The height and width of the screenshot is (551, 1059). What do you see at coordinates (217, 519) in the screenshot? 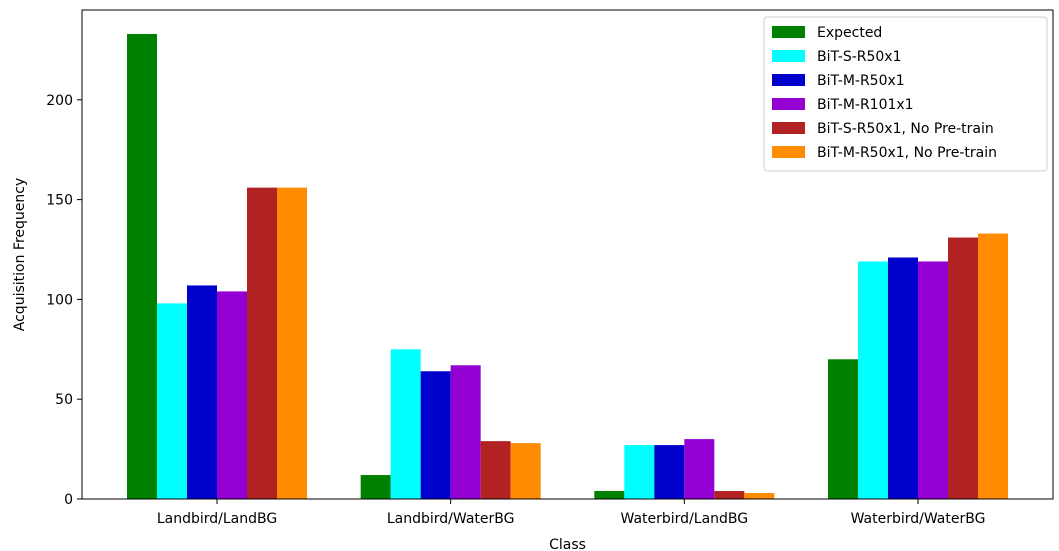
I see `x-tick-label: Landbird/LandBG` at bounding box center [217, 519].